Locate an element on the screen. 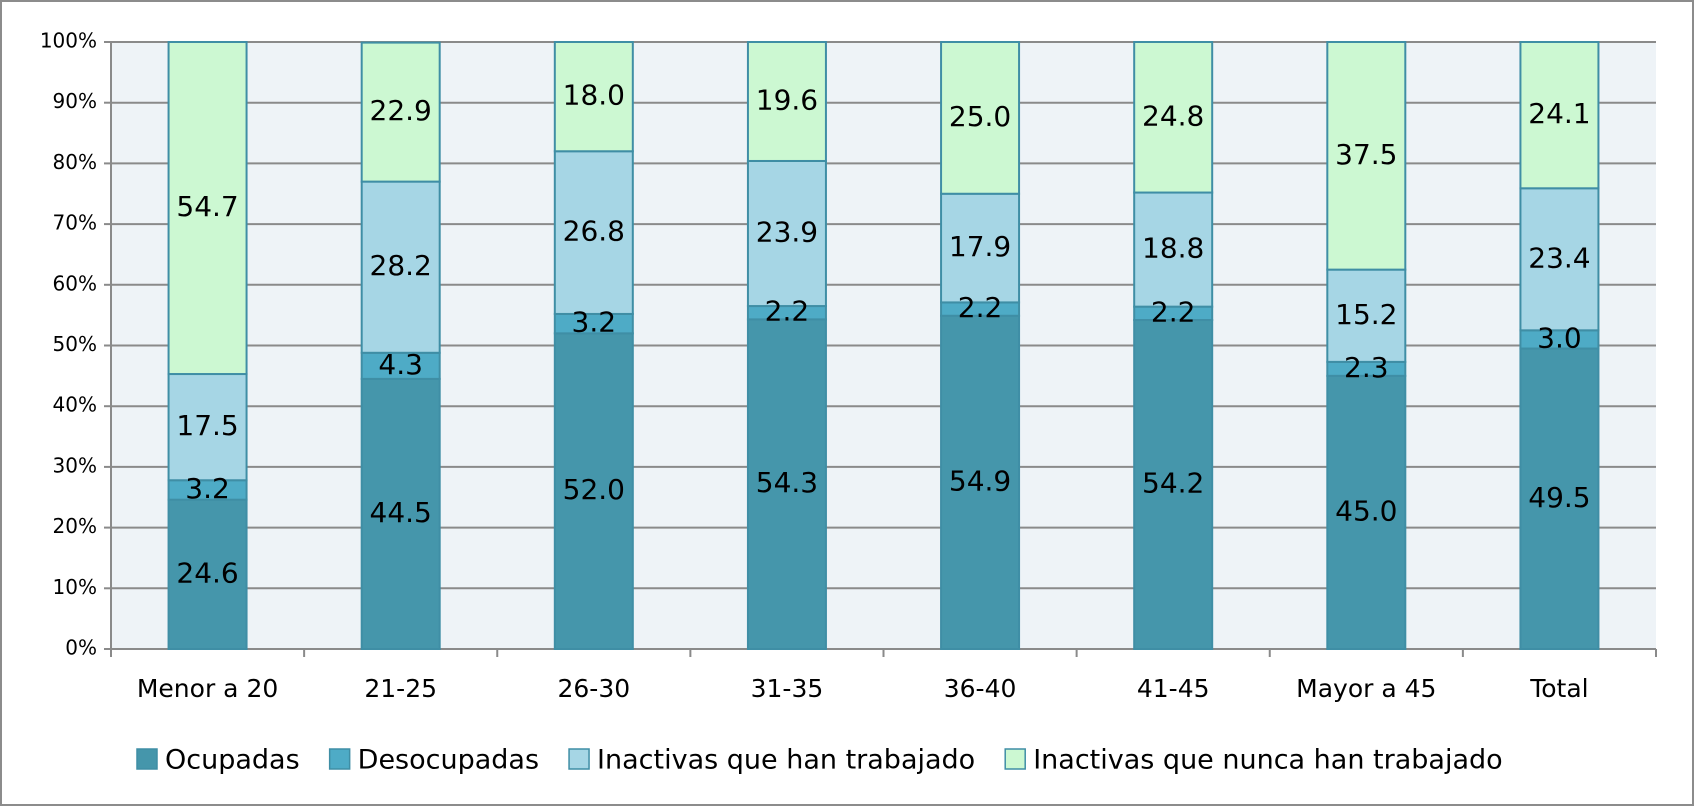 The width and height of the screenshot is (1694, 806). y-tick-label: 50% is located at coordinates (75, 344).